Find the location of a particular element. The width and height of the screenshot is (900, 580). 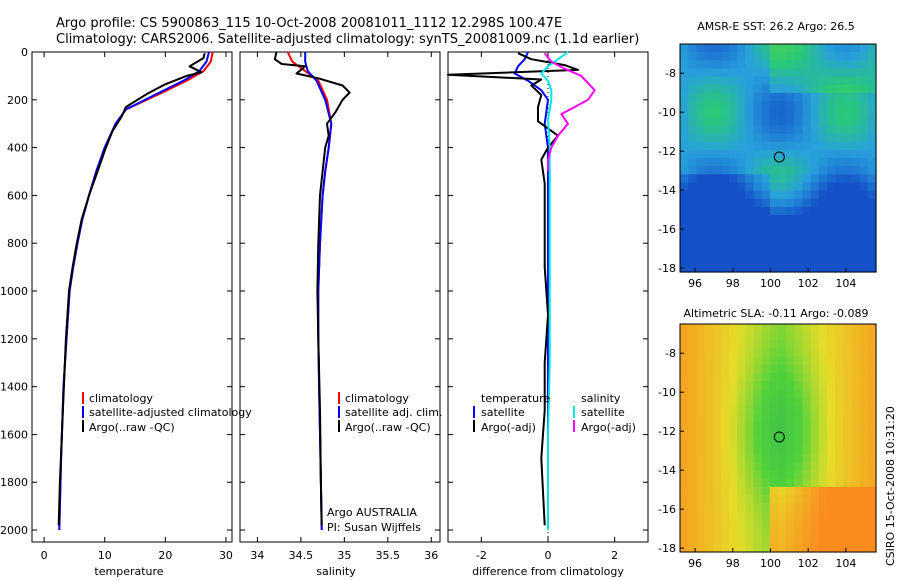

y-tick-label: -14 is located at coordinates (667, 190).